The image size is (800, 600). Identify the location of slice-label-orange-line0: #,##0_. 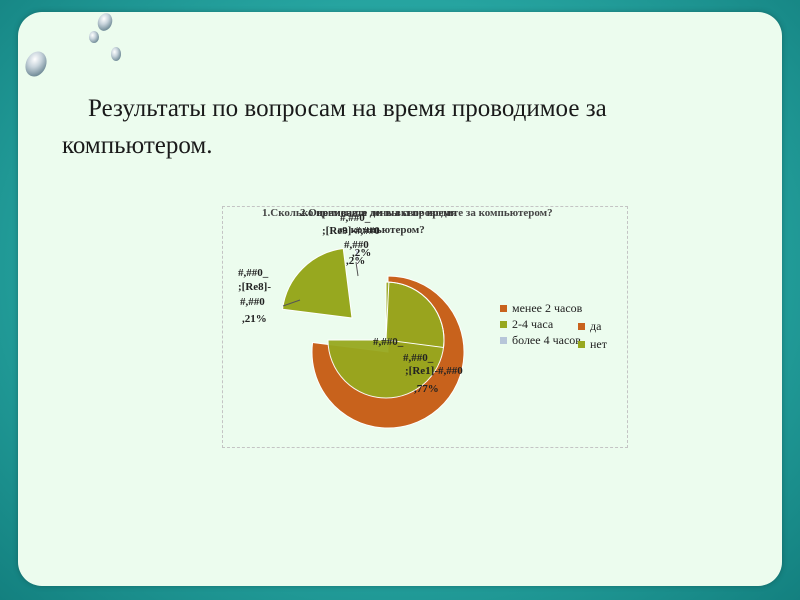
(418, 358).